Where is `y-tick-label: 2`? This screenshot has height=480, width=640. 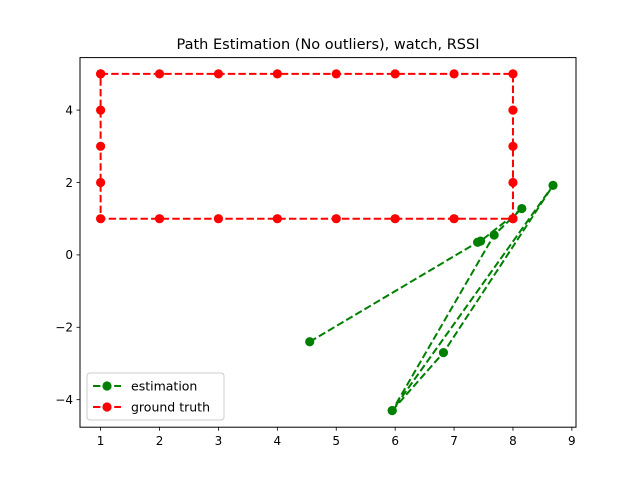 y-tick-label: 2 is located at coordinates (69, 183).